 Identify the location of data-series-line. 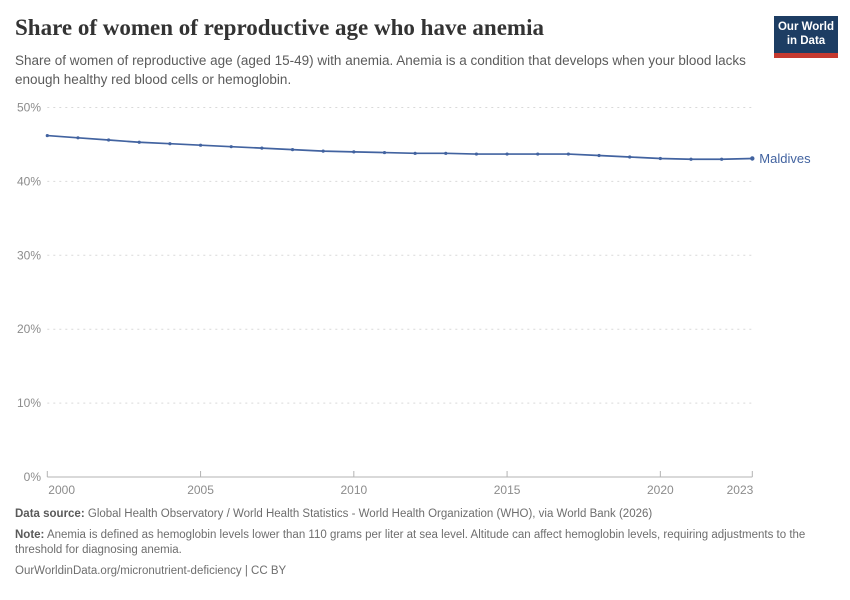
(400, 147).